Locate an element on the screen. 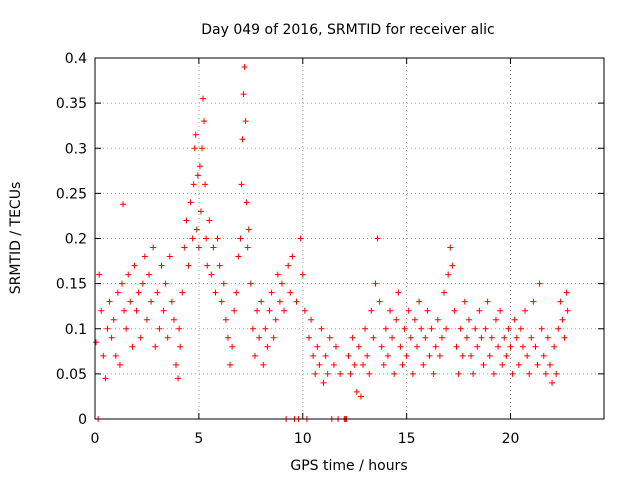 The height and width of the screenshot is (480, 640). y-tick-label: 0.4 is located at coordinates (76, 59).